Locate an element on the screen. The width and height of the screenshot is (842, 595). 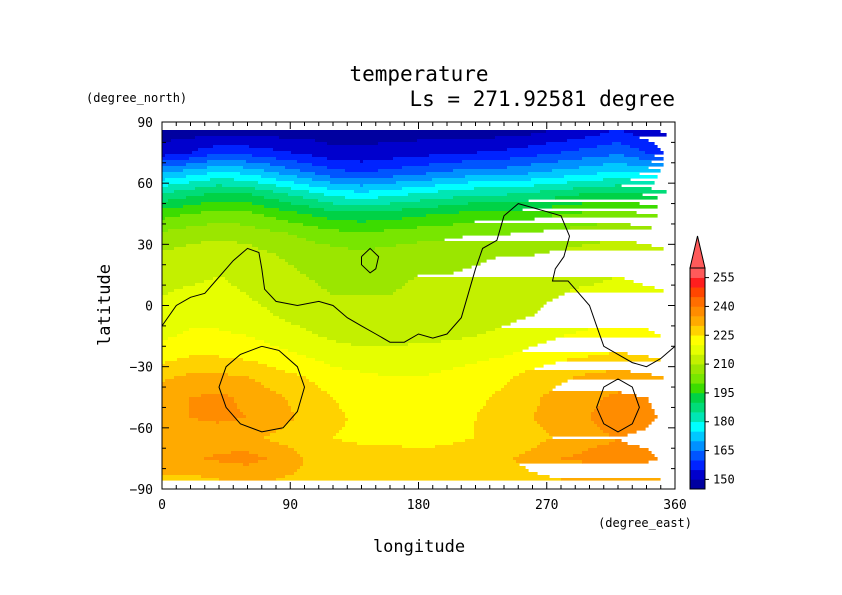
colorbar-segment is located at coordinates (697, 301).